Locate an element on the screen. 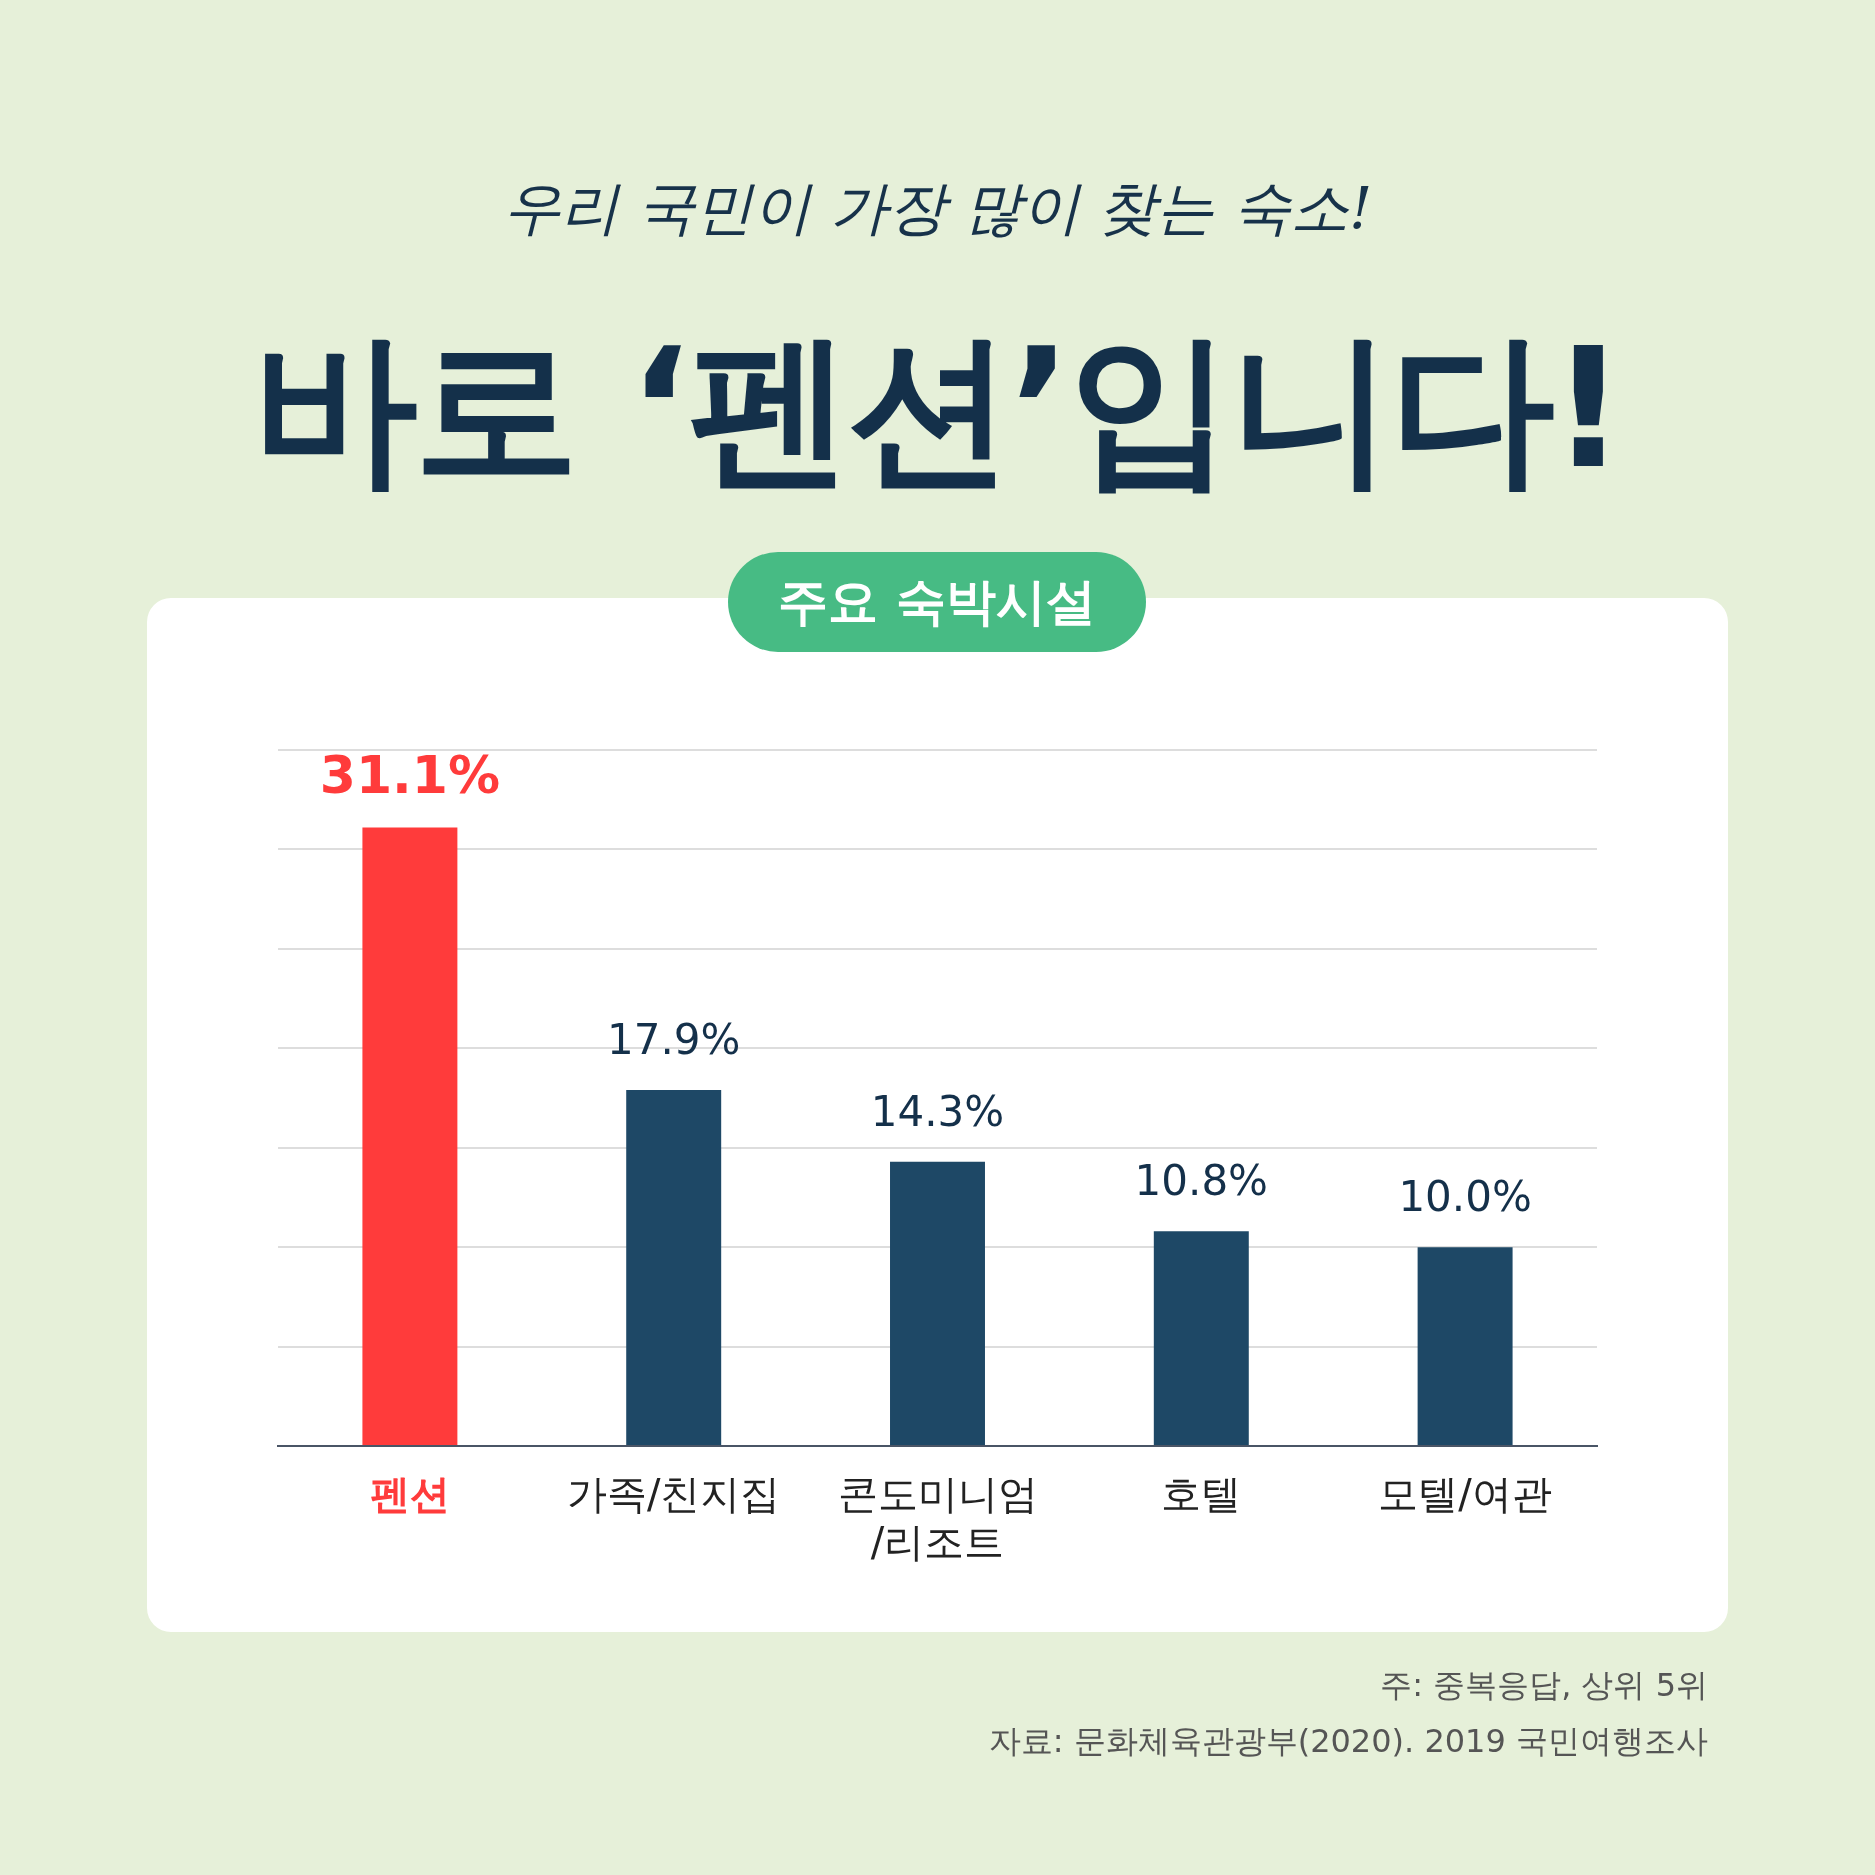 The height and width of the screenshot is (1875, 1875). text: 주: 중복응답, 상위 5위 is located at coordinates (1544, 1685).